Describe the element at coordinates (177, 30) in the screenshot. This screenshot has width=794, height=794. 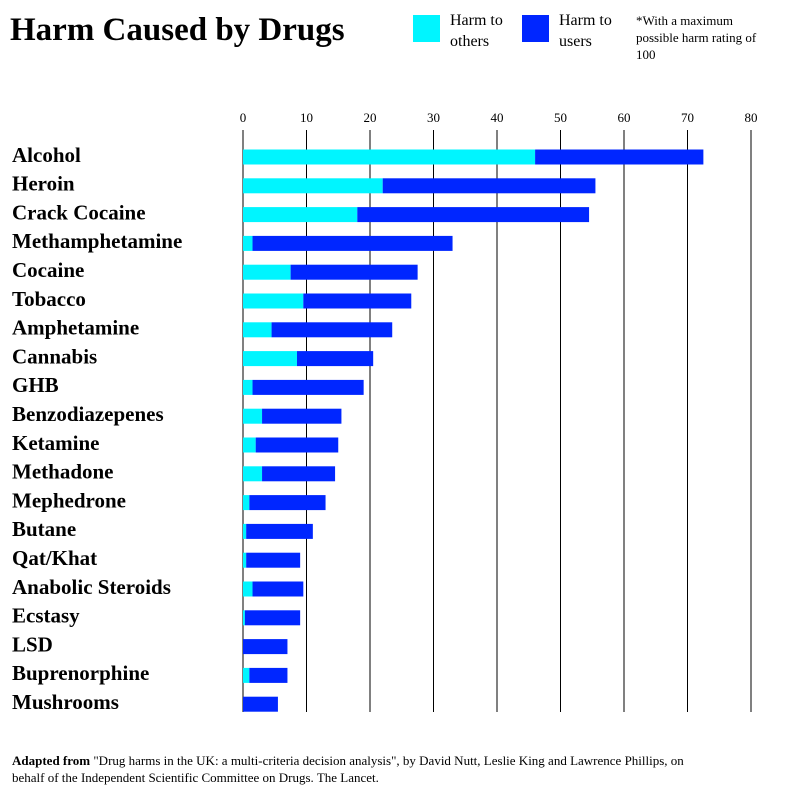
I see `chart-title: Harm Caused by Drugs` at that location.